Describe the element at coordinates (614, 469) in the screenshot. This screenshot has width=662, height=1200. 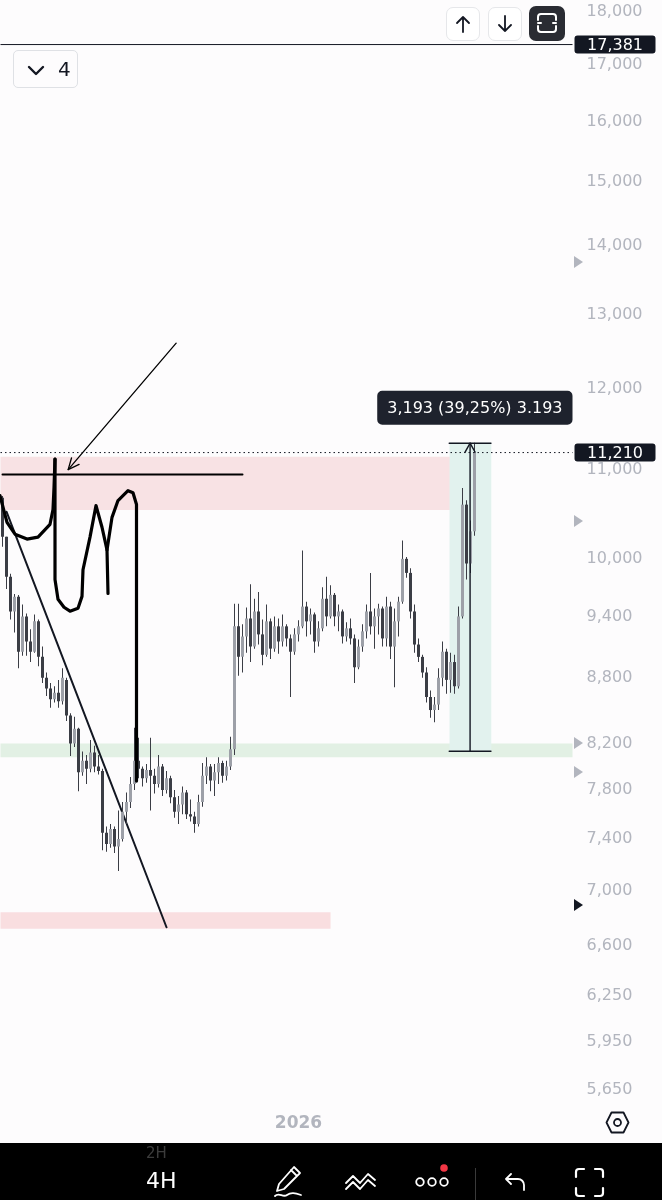
I see `y-tick-label: 11,000` at that location.